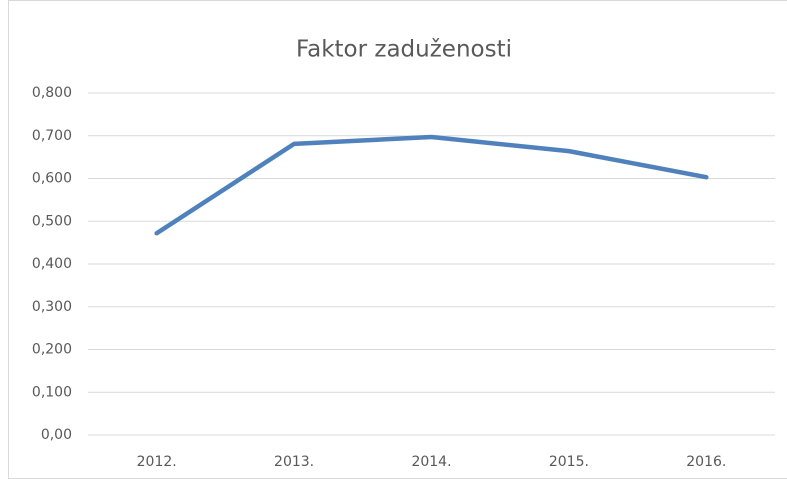 The height and width of the screenshot is (479, 787). What do you see at coordinates (431, 462) in the screenshot?
I see `x-tick-label: 2014.` at bounding box center [431, 462].